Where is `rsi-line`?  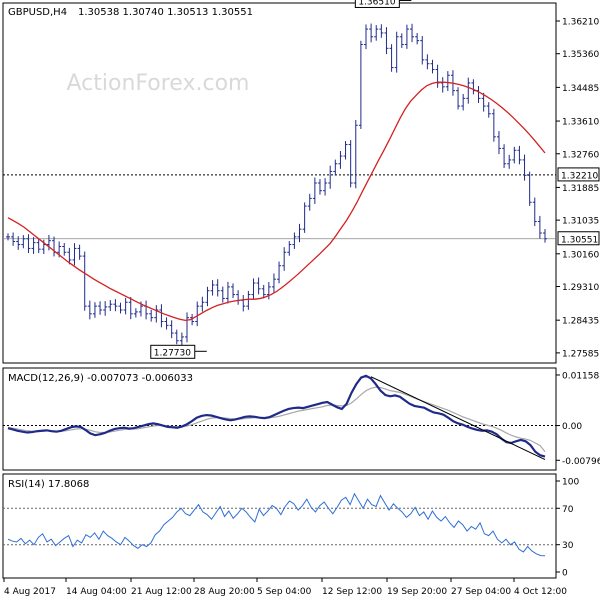 rsi-line is located at coordinates (276, 524).